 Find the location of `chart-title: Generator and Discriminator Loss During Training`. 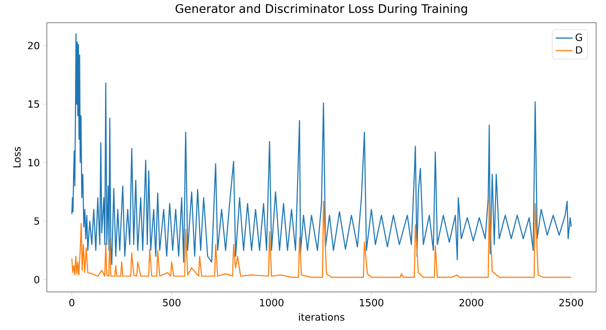

chart-title: Generator and Discriminator Loss During Training is located at coordinates (321, 10).